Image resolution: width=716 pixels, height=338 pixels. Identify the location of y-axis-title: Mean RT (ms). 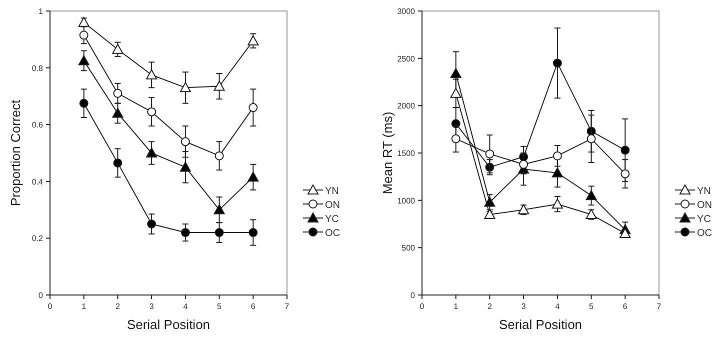
(387, 153).